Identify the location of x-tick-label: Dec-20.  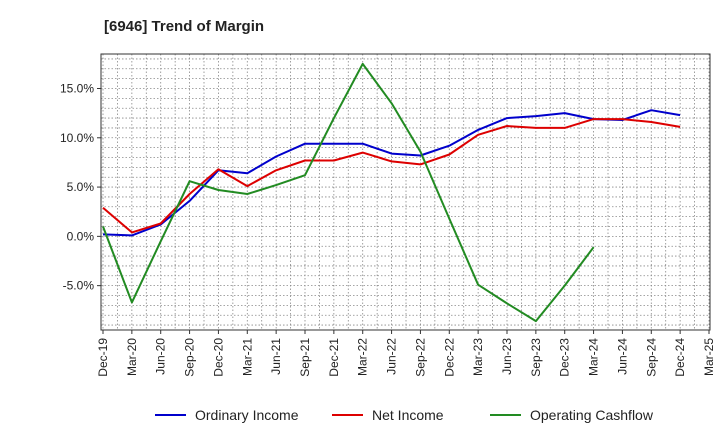
(218, 357).